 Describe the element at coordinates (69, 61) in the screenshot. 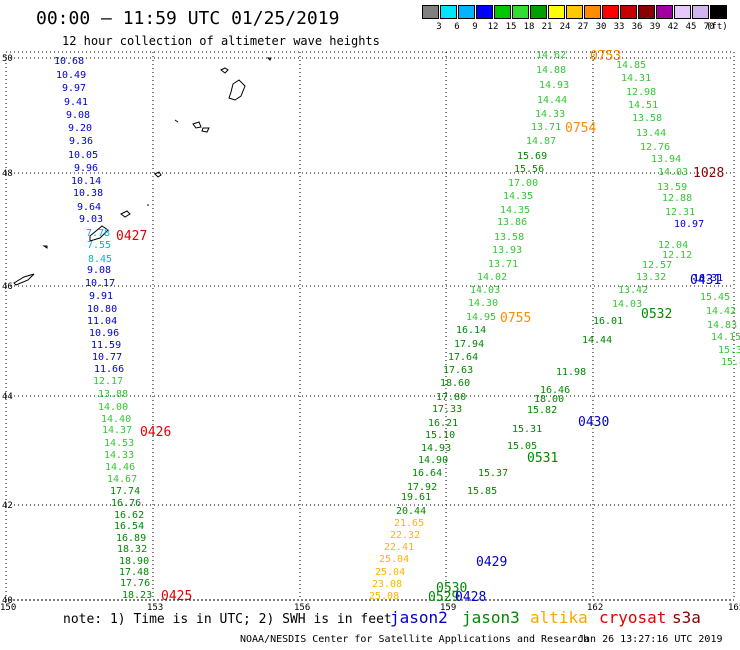

I see `wave-height-value: 10.68` at that location.